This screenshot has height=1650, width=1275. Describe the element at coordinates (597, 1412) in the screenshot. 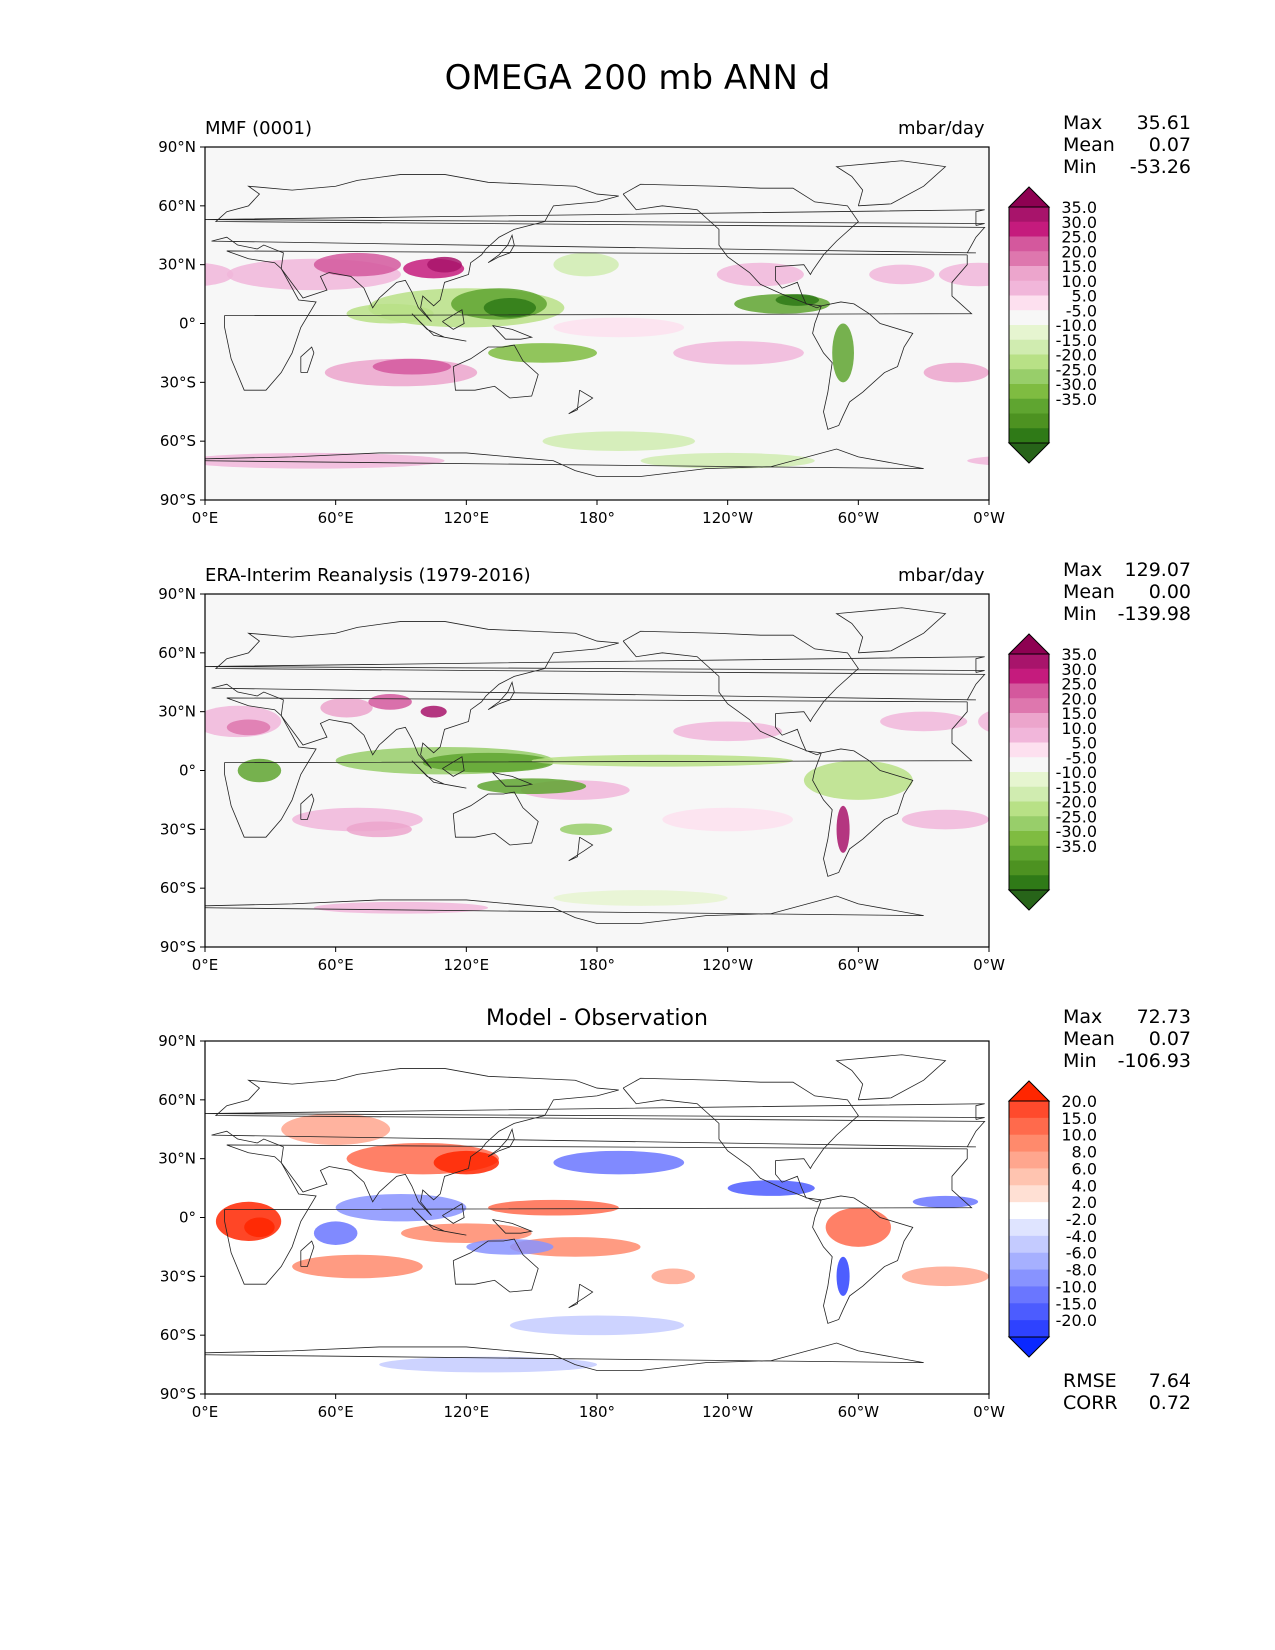

I see `x-tick-label: 180°` at that location.